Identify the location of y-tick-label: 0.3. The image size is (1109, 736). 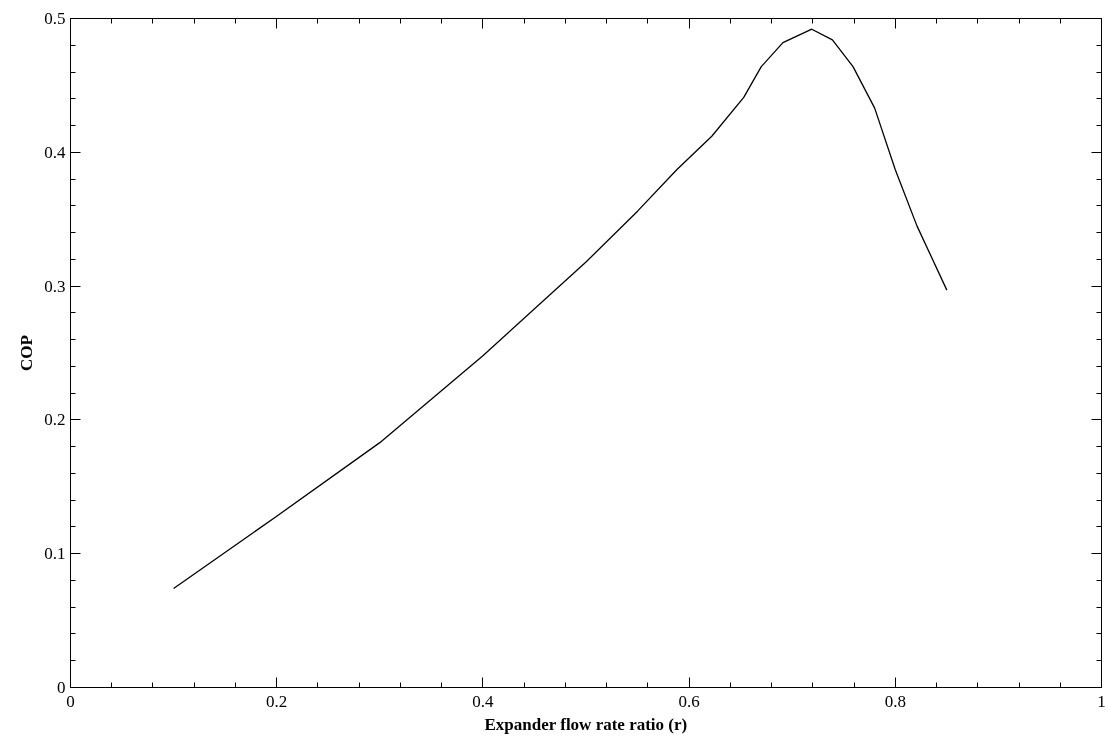
(55, 286).